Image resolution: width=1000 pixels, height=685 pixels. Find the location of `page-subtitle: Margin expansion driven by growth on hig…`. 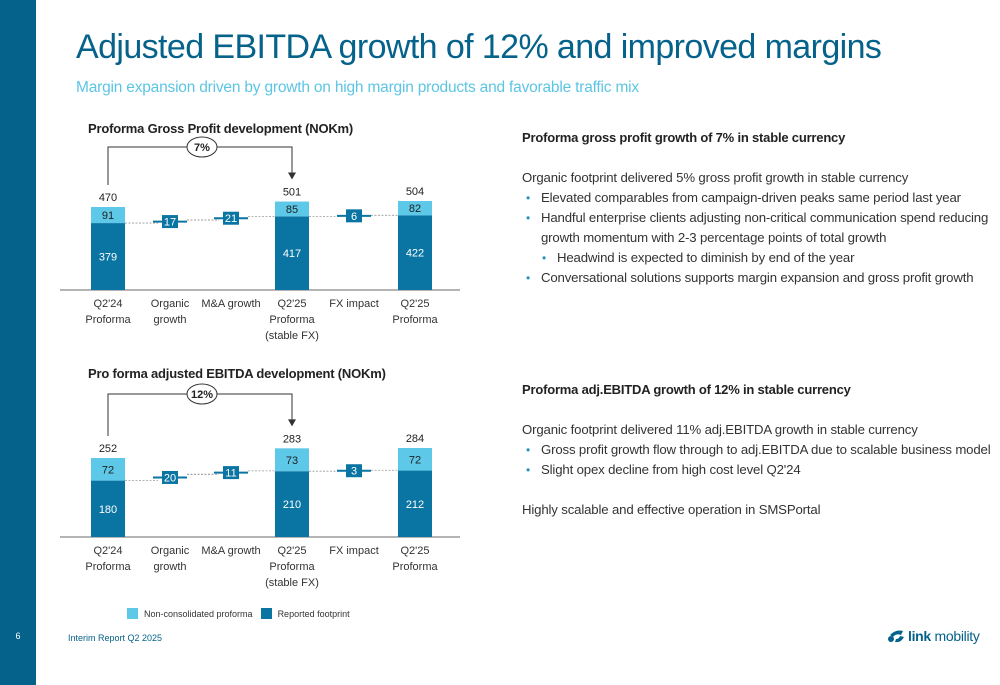

page-subtitle: Margin expansion driven by growth on hig… is located at coordinates (357, 87).